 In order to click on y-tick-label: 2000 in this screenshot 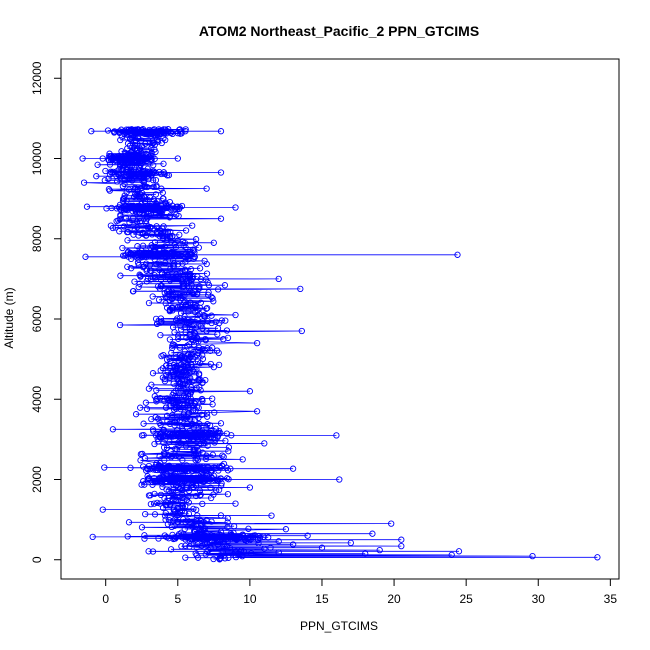, I will do `click(37, 479)`.